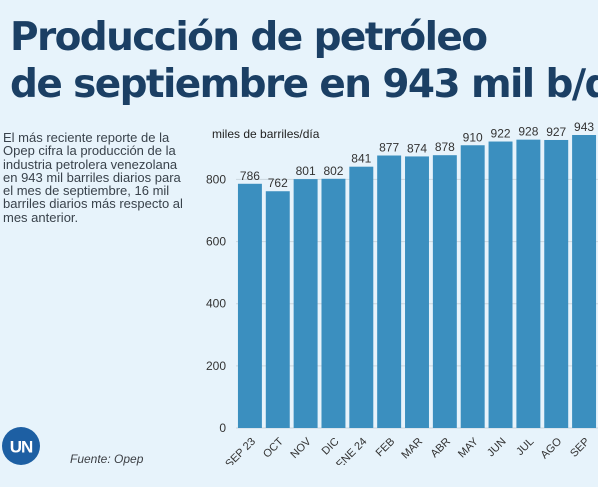 Image resolution: width=598 pixels, height=487 pixels. Describe the element at coordinates (580, 448) in the screenshot. I see `x-tick-label: SEP` at that location.